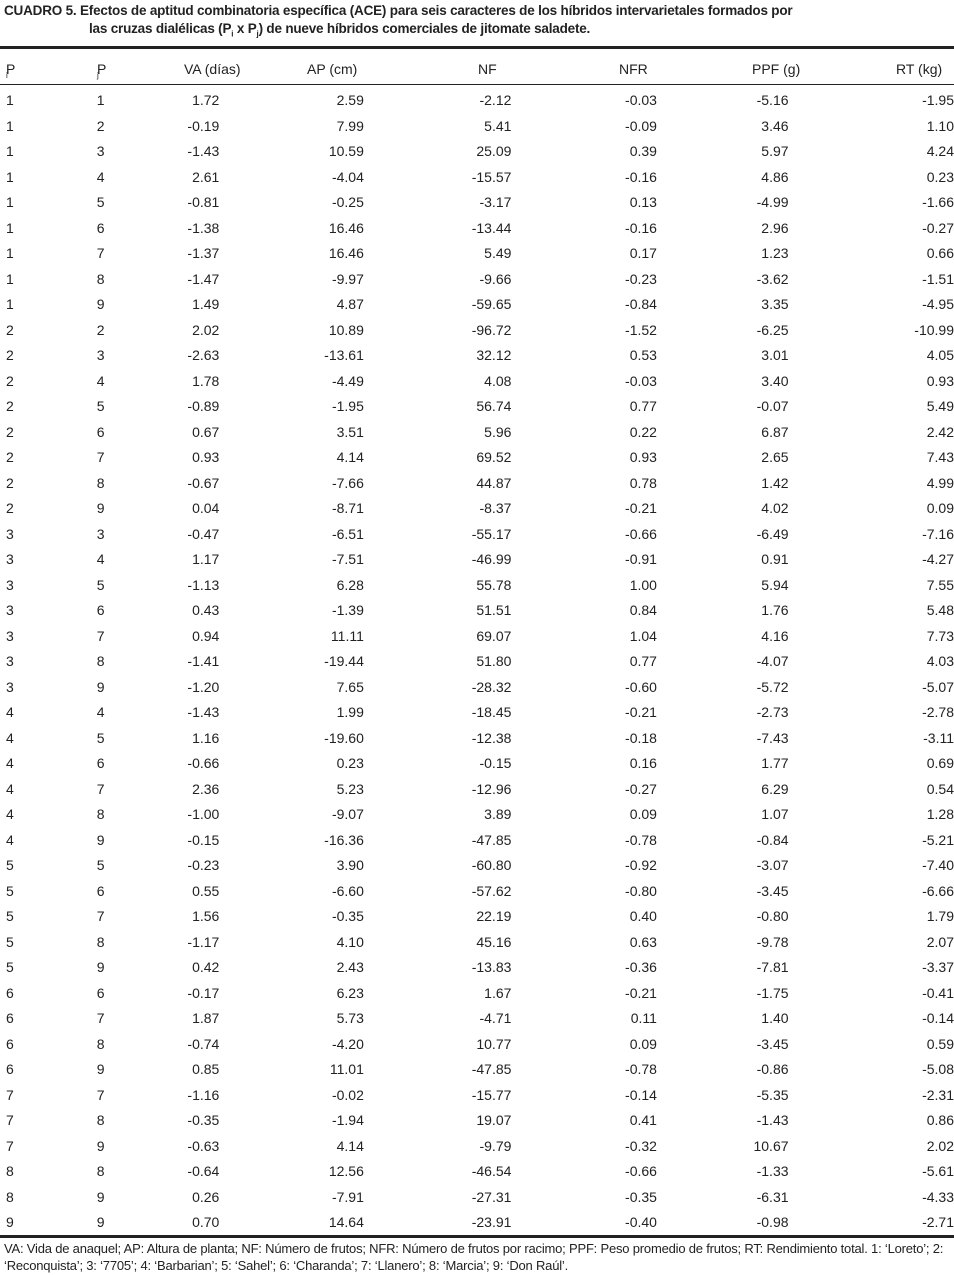  Describe the element at coordinates (641, 329) in the screenshot. I see `cell-nfr: -1.52` at that location.